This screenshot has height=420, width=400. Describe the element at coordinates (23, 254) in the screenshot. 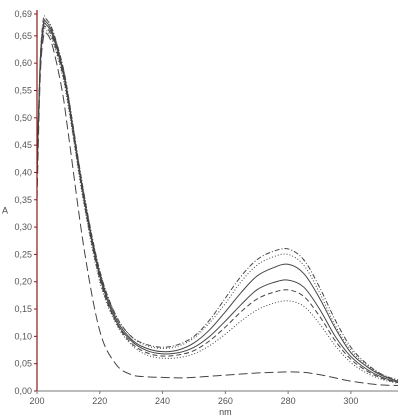

I see `y-tick-label: 0,25` at that location.